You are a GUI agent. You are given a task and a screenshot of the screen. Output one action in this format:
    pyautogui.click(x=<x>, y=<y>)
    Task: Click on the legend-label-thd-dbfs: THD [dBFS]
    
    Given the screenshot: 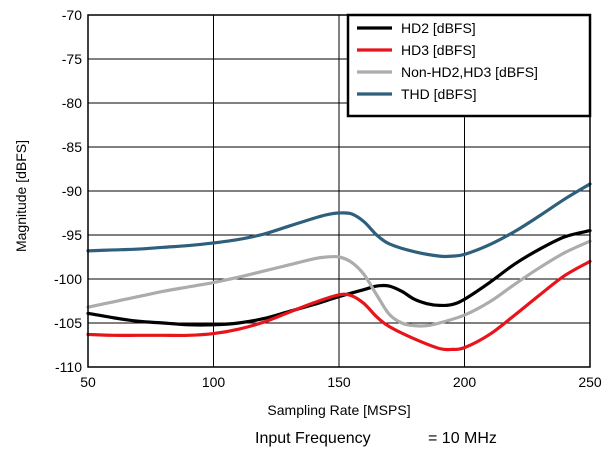 What is the action you would take?
    pyautogui.click(x=438, y=94)
    